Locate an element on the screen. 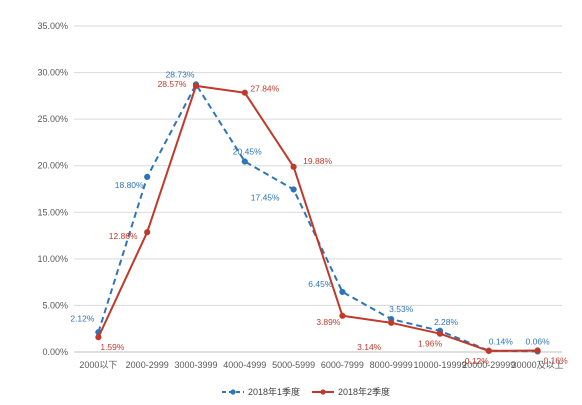 The image size is (582, 405). y-tick-label: 5.00% is located at coordinates (55, 305).